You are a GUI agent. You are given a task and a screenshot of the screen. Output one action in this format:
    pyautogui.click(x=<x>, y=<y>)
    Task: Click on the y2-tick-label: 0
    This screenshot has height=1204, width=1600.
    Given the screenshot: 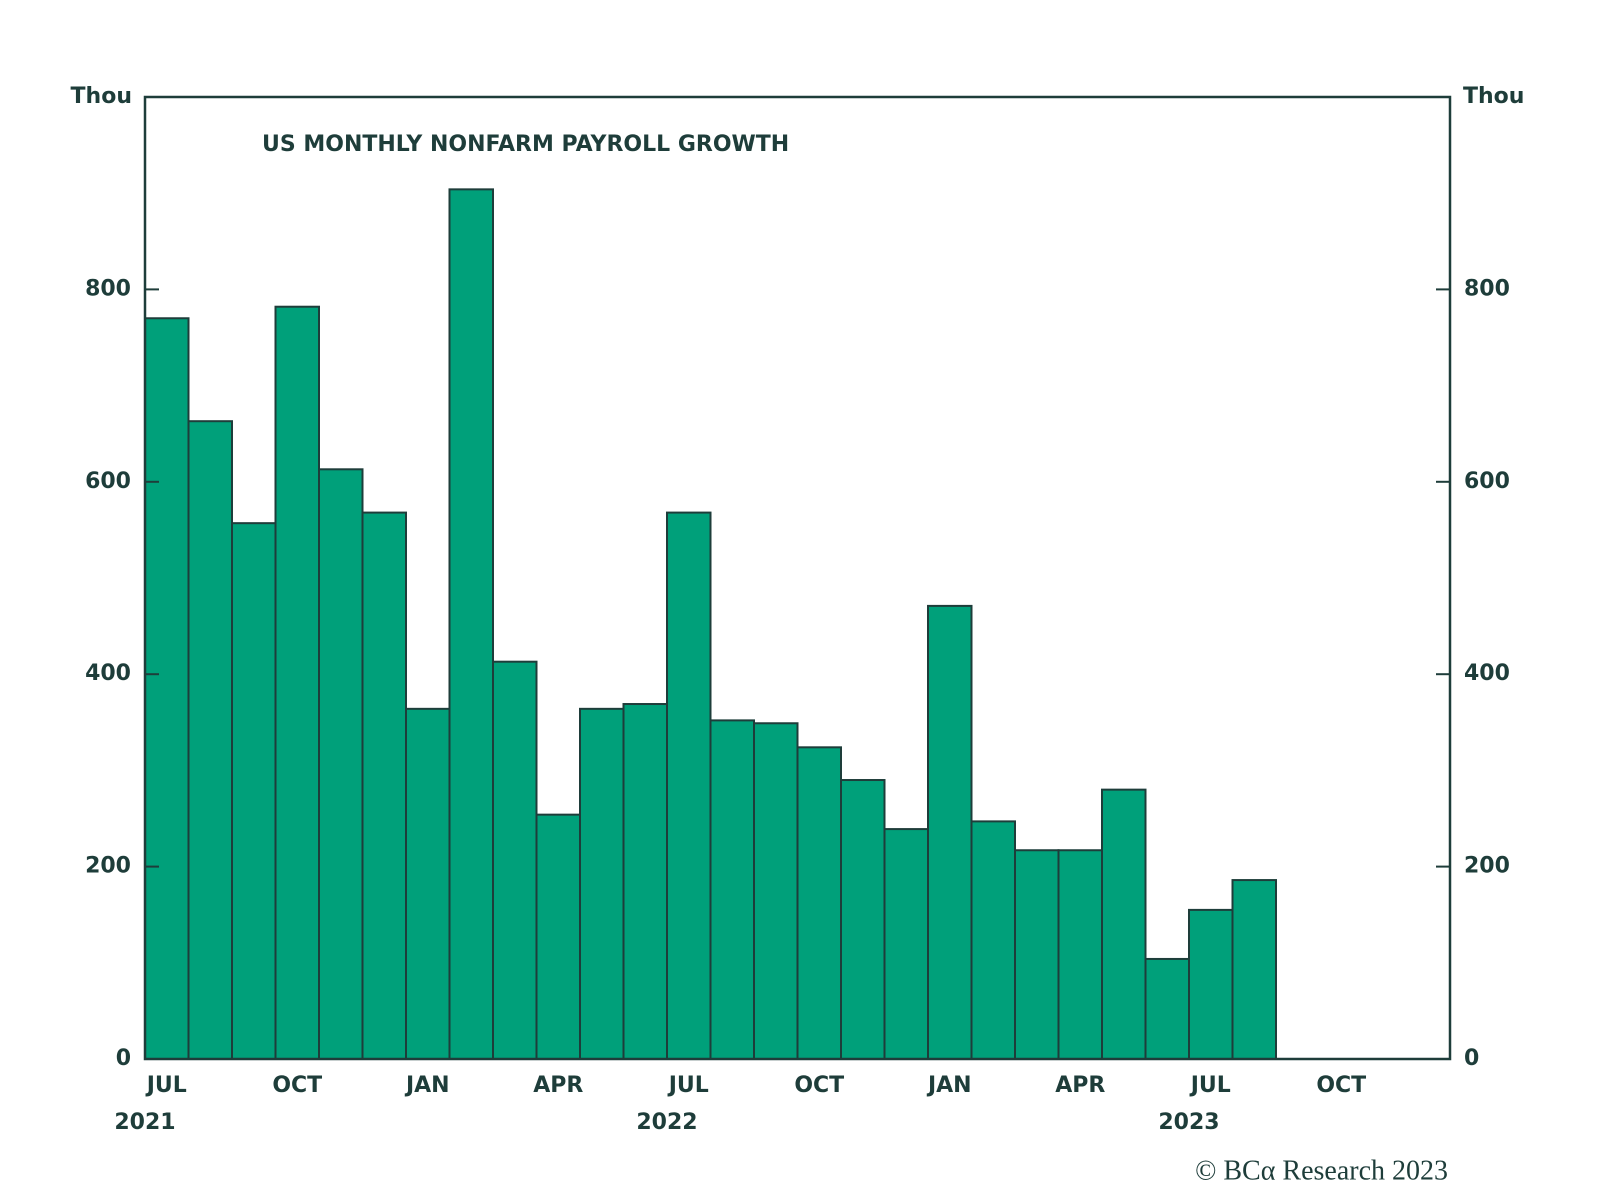 What is the action you would take?
    pyautogui.click(x=1471, y=1058)
    